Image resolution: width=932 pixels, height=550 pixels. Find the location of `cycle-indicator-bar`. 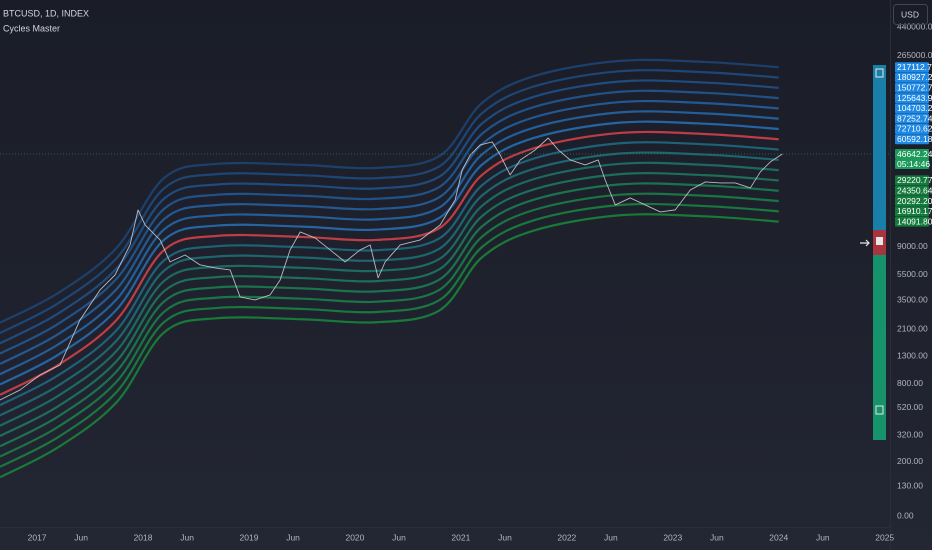

cycle-indicator-bar is located at coordinates (873, 252).